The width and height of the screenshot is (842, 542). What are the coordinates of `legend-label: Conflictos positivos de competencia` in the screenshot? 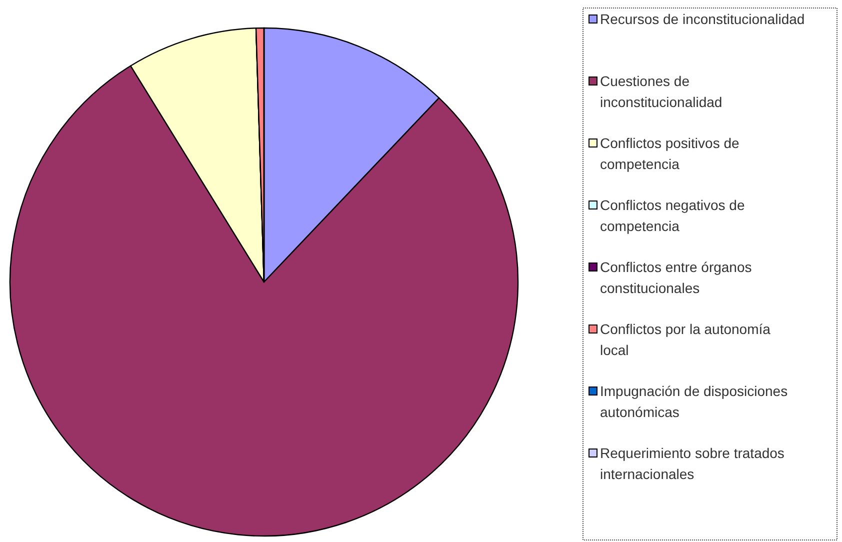 It's located at (670, 153).